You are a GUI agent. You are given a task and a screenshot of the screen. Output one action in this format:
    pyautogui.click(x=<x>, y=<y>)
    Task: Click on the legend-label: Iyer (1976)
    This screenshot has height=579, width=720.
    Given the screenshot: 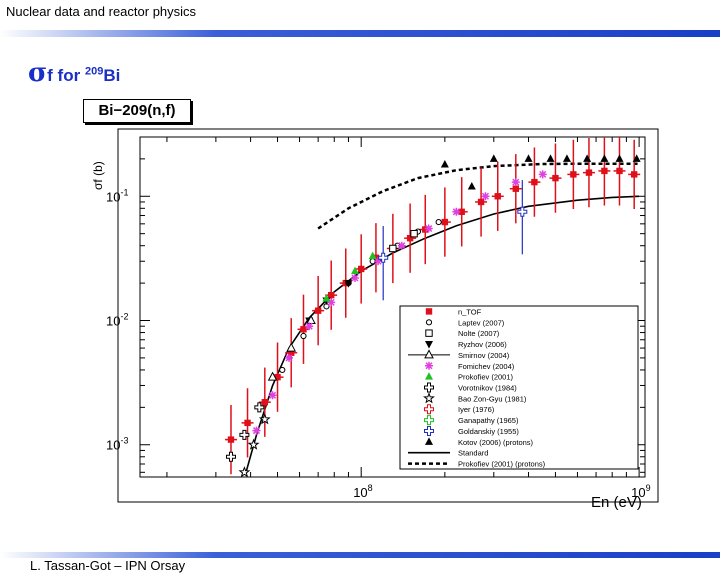 What is the action you would take?
    pyautogui.click(x=476, y=409)
    